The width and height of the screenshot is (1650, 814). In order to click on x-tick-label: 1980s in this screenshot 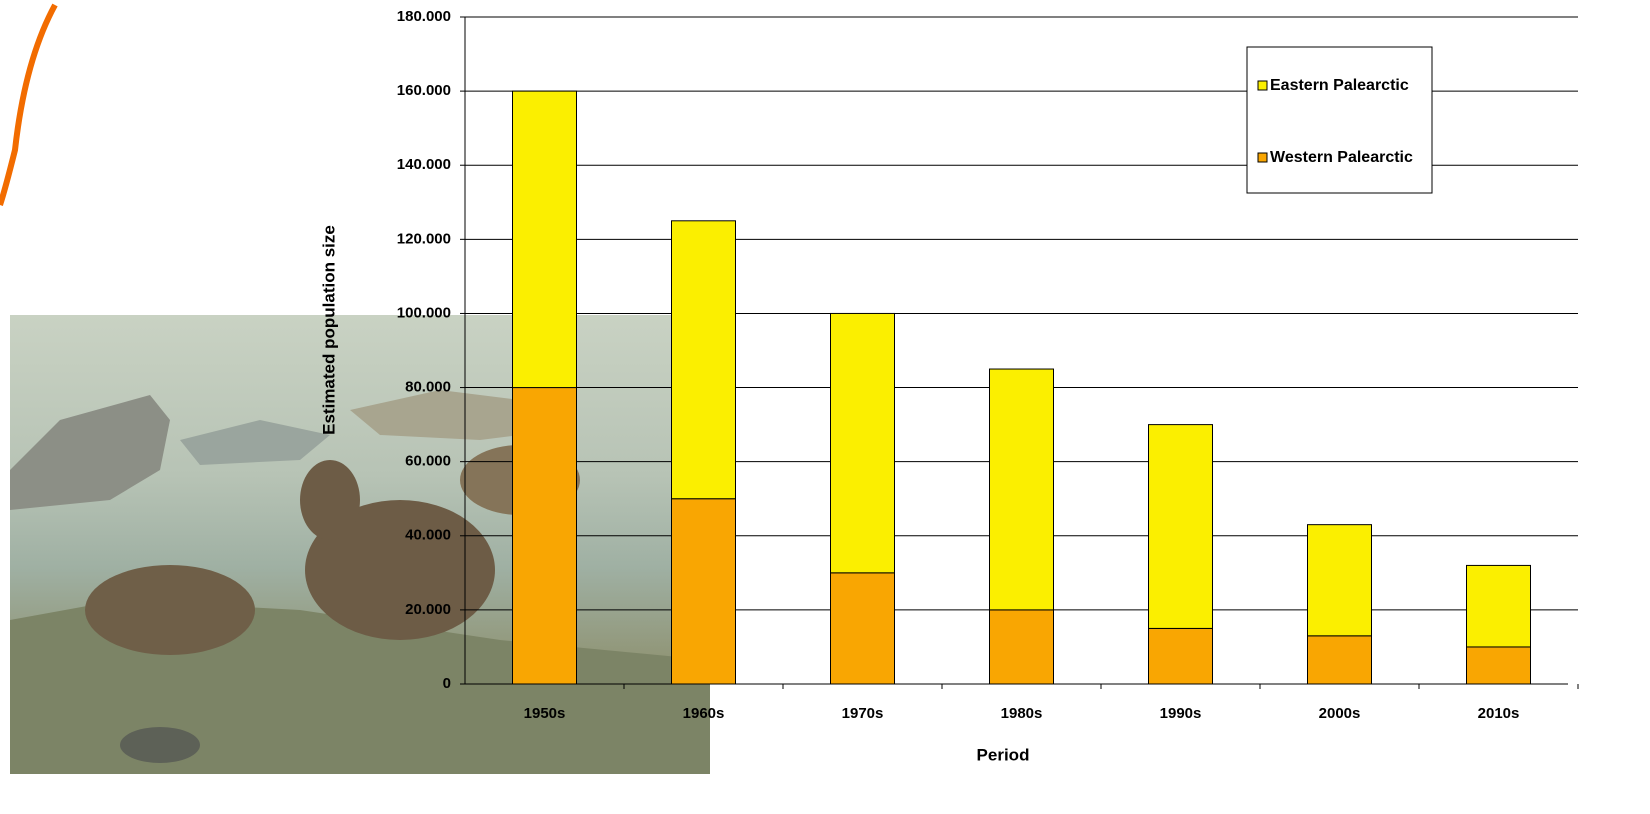, I will do `click(1022, 713)`.